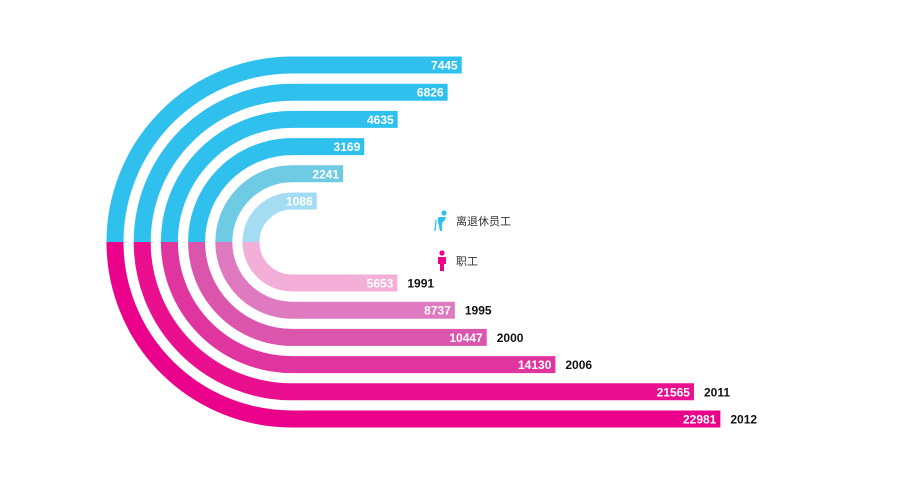  Describe the element at coordinates (674, 392) in the screenshot. I see `employee-value-label-2011: 21565` at that location.